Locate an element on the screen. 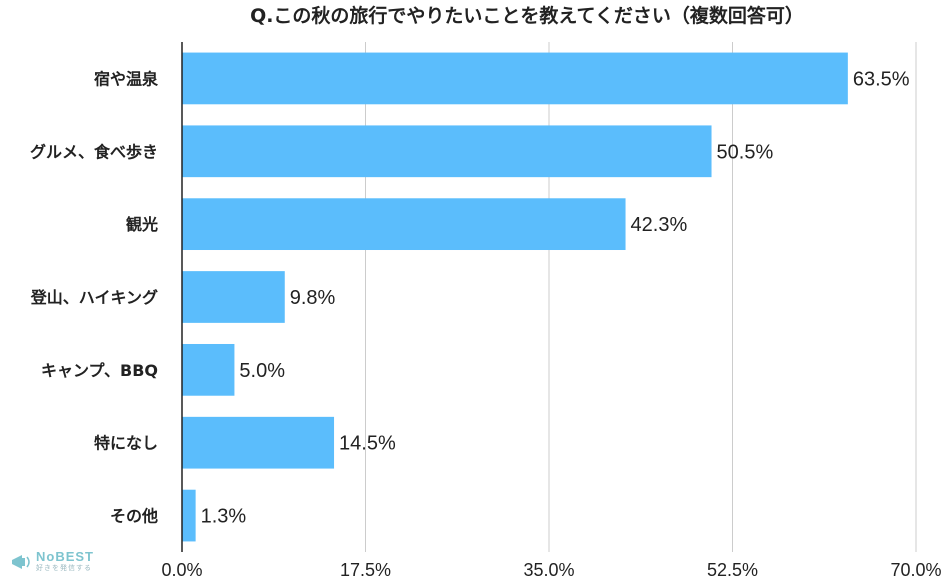 The width and height of the screenshot is (946, 580). category-label: 観光 is located at coordinates (142, 224).